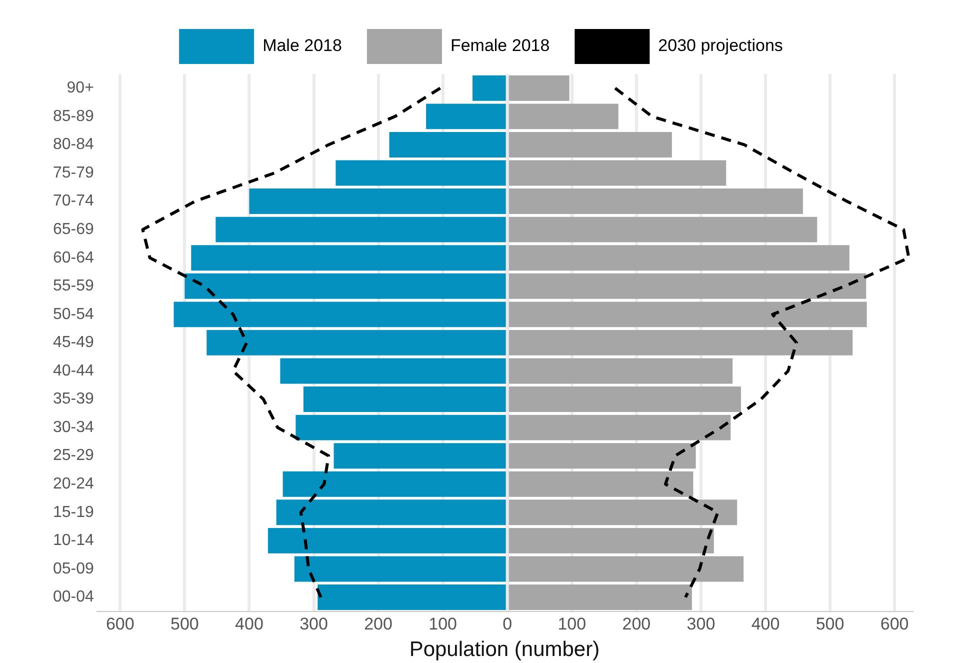 Image resolution: width=967 pixels, height=663 pixels. Describe the element at coordinates (73, 286) in the screenshot. I see `y-tick-label: 55-59` at that location.